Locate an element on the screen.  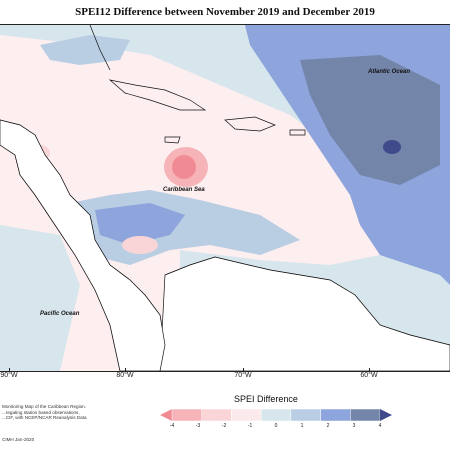
jamaica-outline is located at coordinates (172, 140).